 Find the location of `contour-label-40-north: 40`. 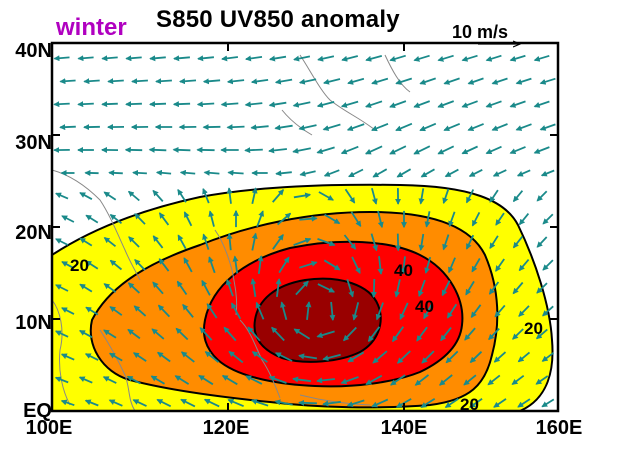

contour-label-40-north: 40 is located at coordinates (403, 270).